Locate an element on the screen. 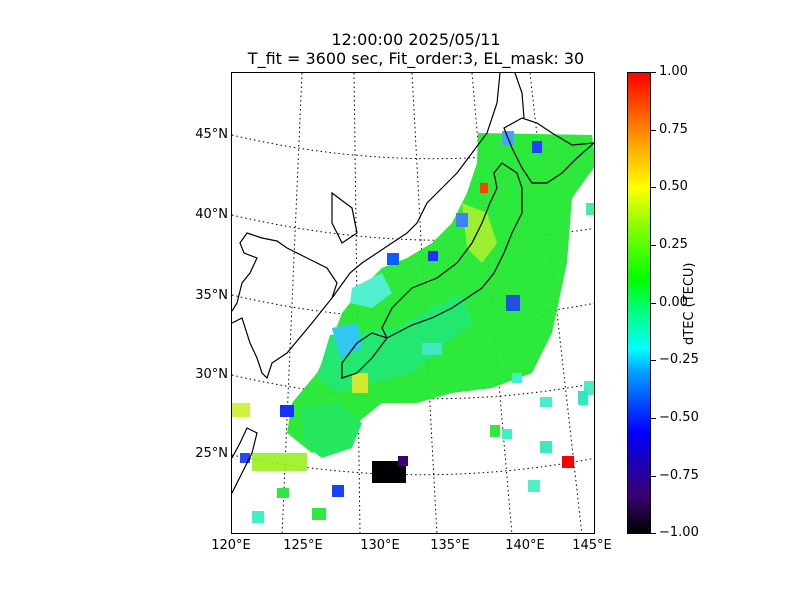  colorbar-tick-label: 1.00 is located at coordinates (673, 71).